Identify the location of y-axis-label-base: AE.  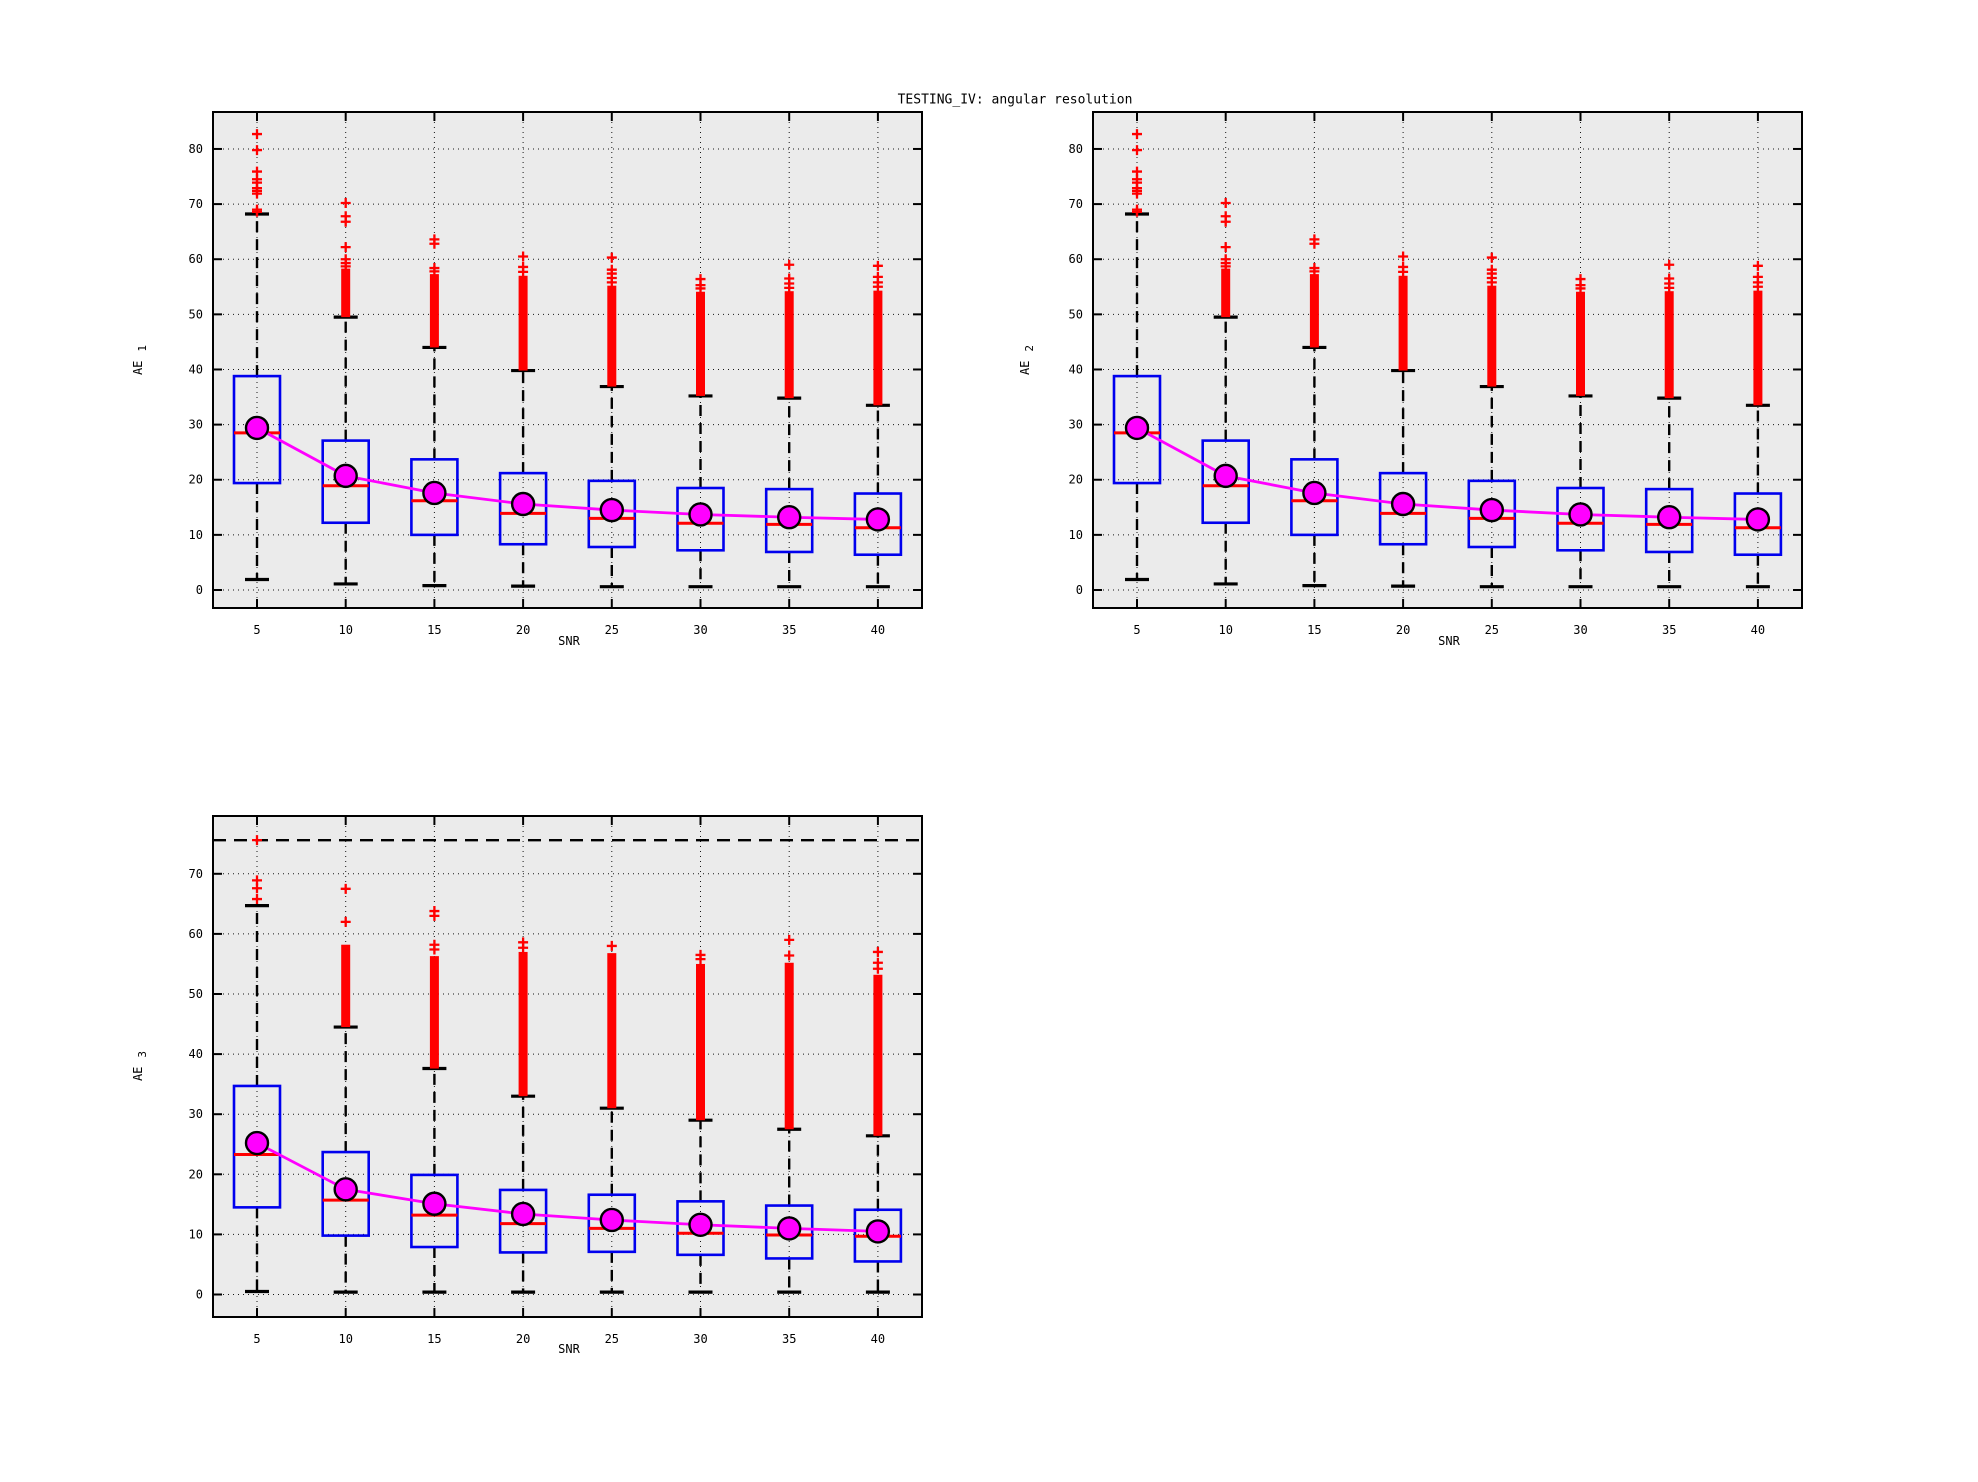
(138, 1074).